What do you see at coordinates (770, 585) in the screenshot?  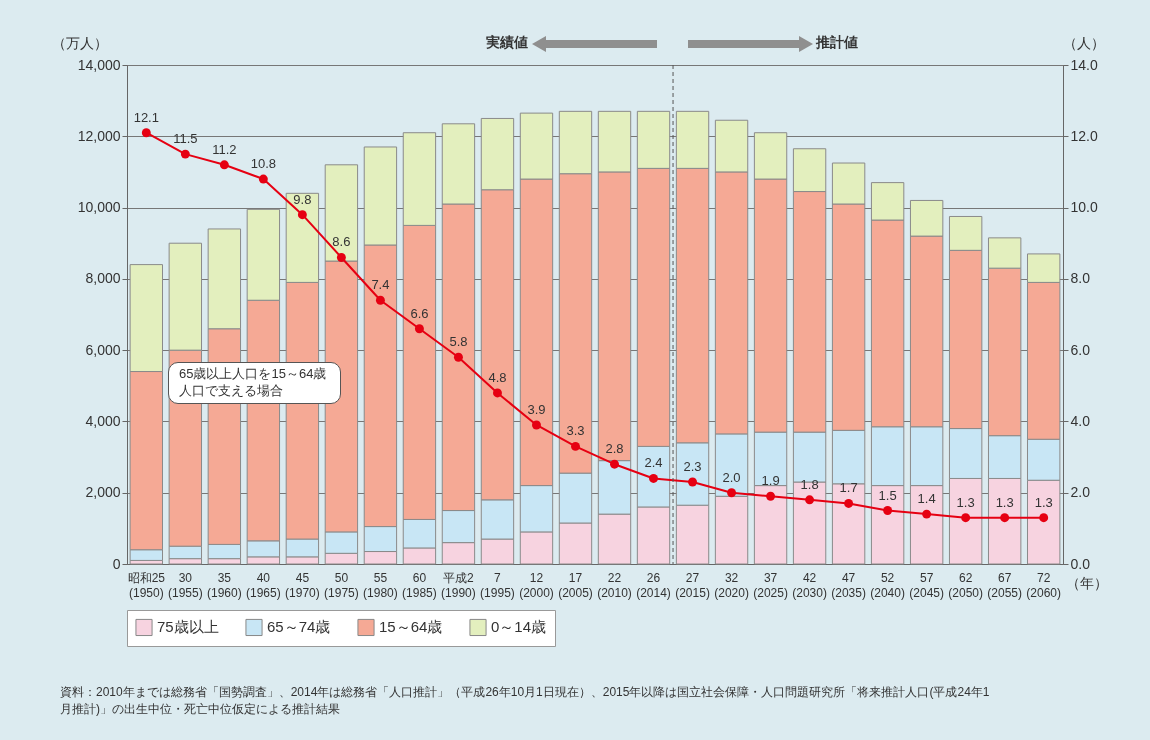 I see `x-tick-label: 37 (2025)` at bounding box center [770, 585].